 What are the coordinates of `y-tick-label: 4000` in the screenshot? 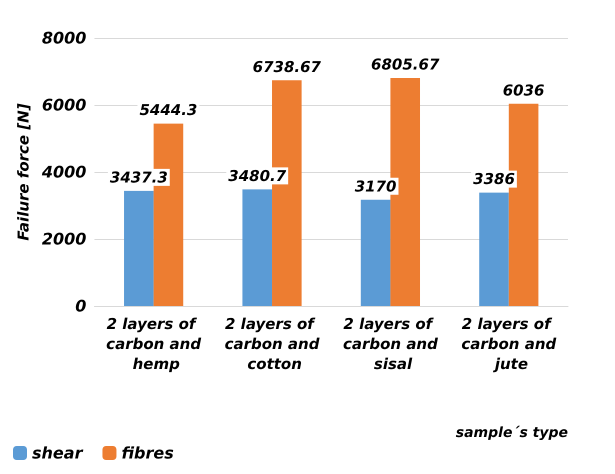 It's located at (63, 172).